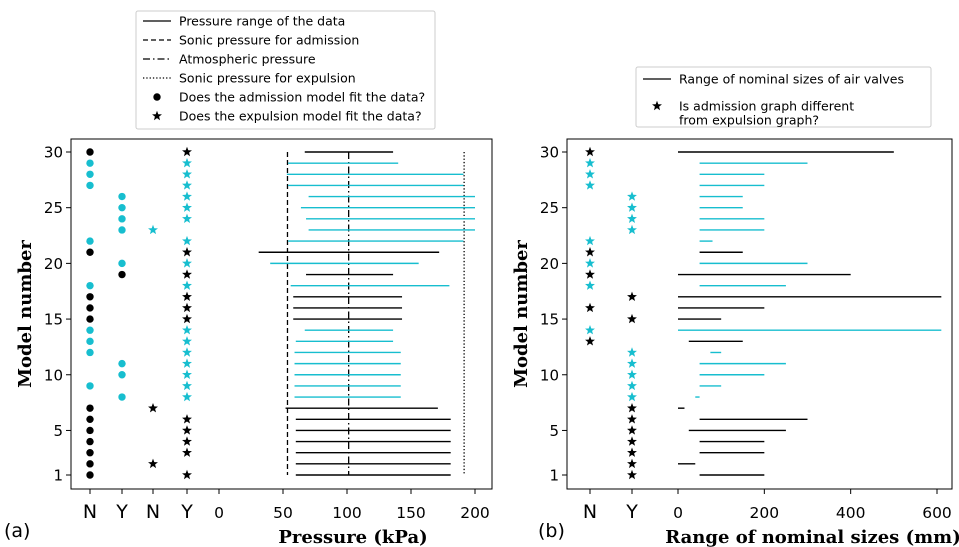 This screenshot has height=547, width=959. Describe the element at coordinates (58, 431) in the screenshot. I see `y-tick-label: 5` at that location.